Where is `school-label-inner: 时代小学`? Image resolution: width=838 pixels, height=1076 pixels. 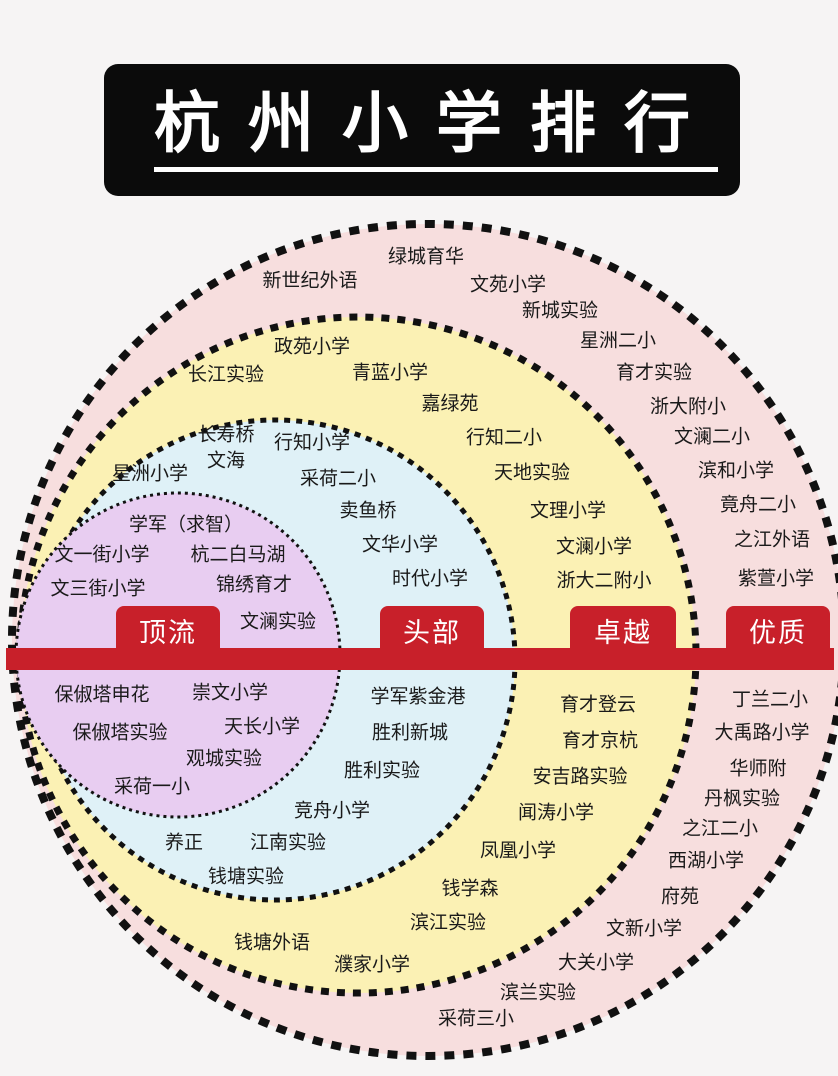 school-label-inner: 时代小学 is located at coordinates (430, 578).